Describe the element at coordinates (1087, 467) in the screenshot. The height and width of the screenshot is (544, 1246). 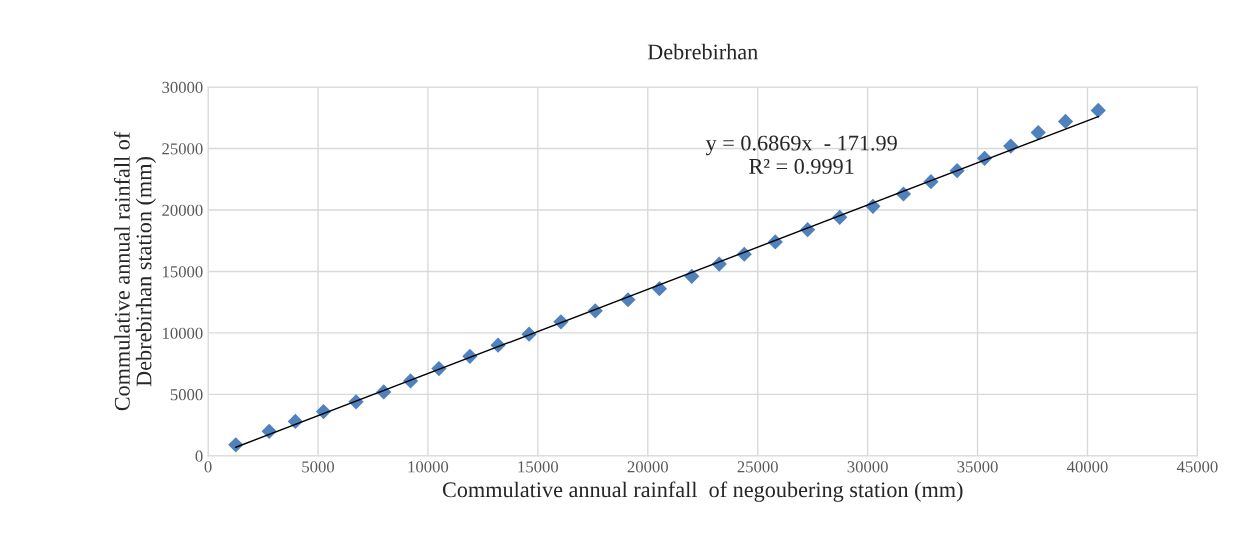
I see `x-tick-label: 40000` at that location.